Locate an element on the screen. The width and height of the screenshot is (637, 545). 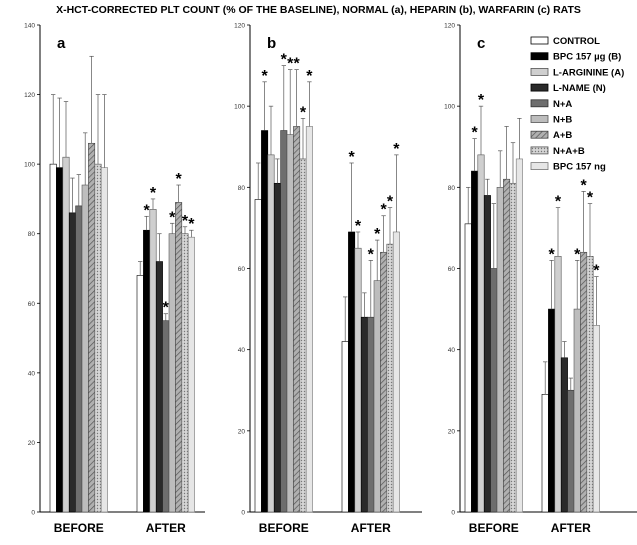
legend-item: CONTROL is located at coordinates (565, 41).